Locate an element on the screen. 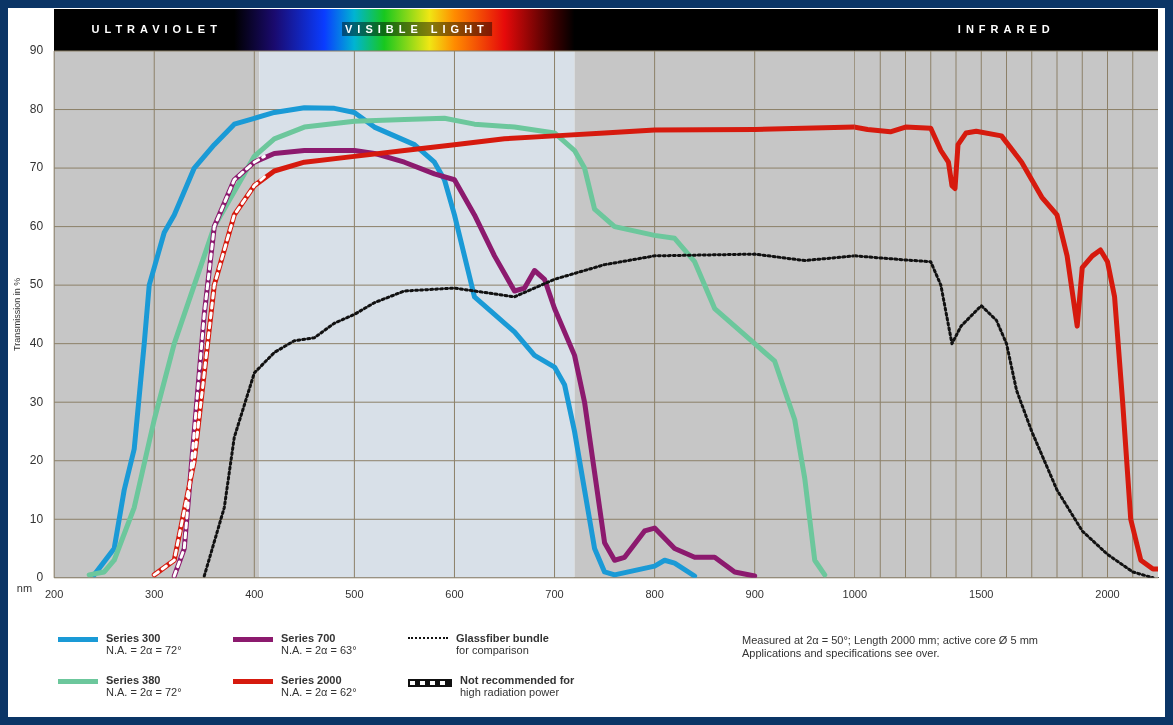 Image resolution: width=1173 pixels, height=725 pixels. y-axis-title: Transmission in % is located at coordinates (16, 314).